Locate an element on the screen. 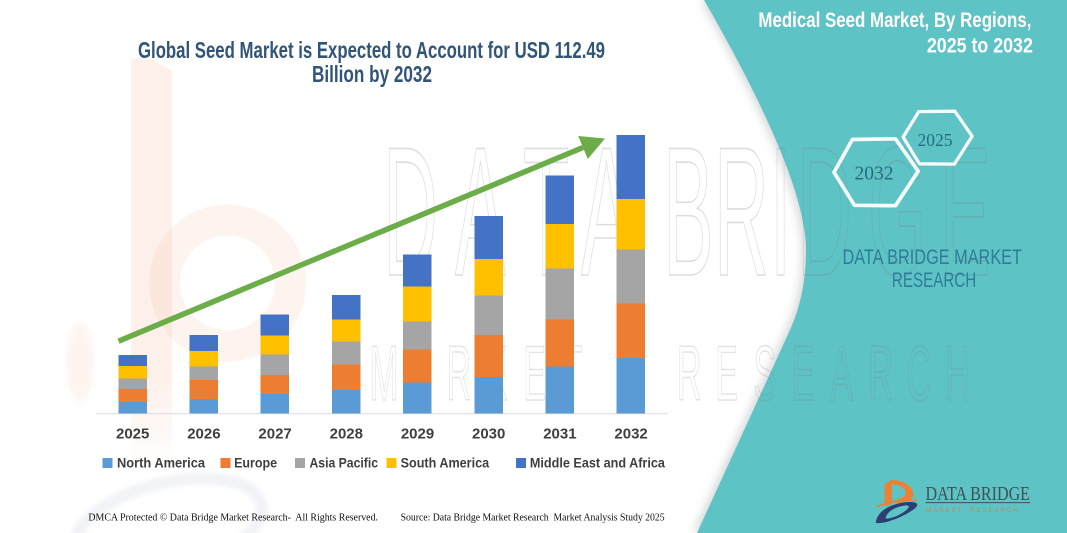 This screenshot has height=533, width=1067. svg-text: RESEARCH is located at coordinates (934, 280).